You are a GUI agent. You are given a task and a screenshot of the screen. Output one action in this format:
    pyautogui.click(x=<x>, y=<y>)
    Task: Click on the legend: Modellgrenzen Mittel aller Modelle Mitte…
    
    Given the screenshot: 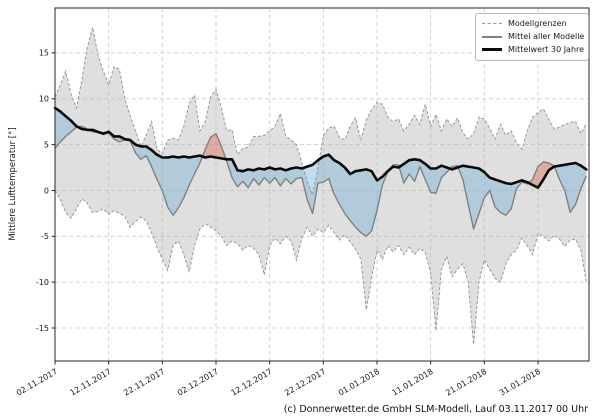 What is the action you would take?
    pyautogui.click(x=532, y=37)
    